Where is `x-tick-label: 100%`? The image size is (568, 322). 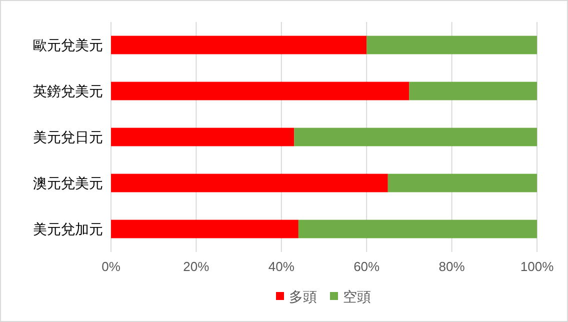 x-tick-label: 100% is located at coordinates (537, 266).